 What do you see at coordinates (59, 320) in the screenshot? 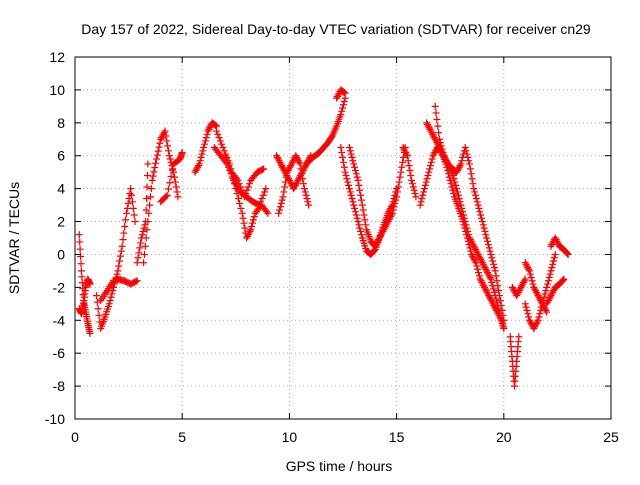
I see `y-tick-label: -4` at bounding box center [59, 320].